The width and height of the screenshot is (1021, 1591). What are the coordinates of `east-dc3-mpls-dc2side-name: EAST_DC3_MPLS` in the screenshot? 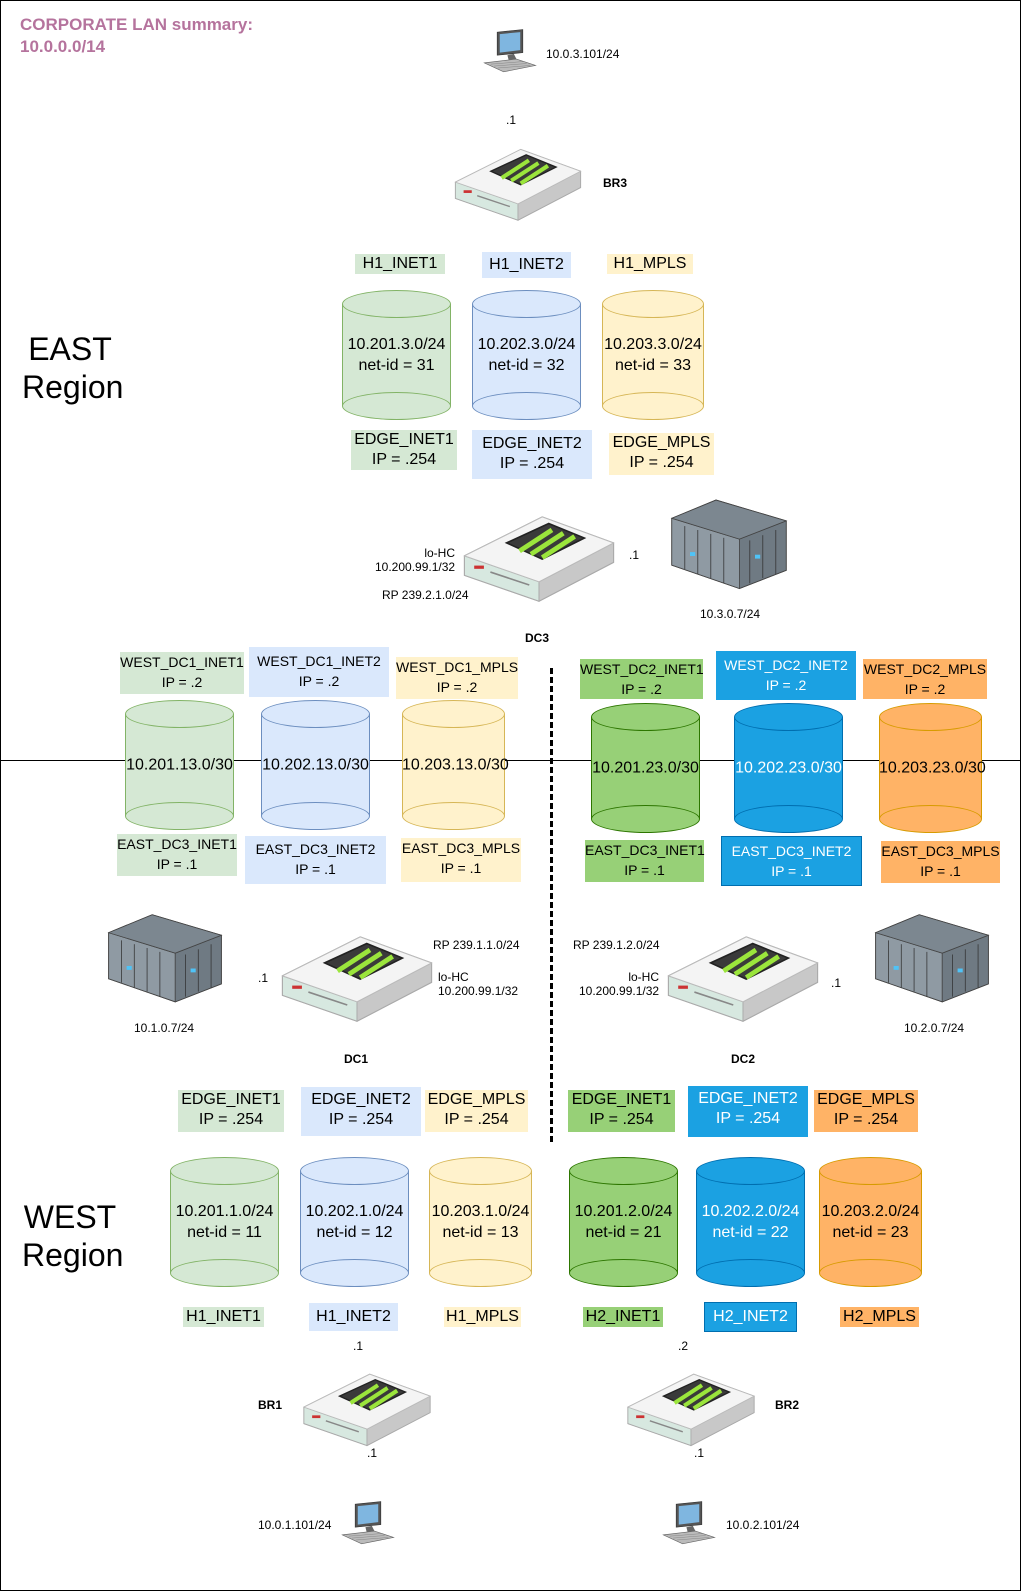 It's located at (940, 851).